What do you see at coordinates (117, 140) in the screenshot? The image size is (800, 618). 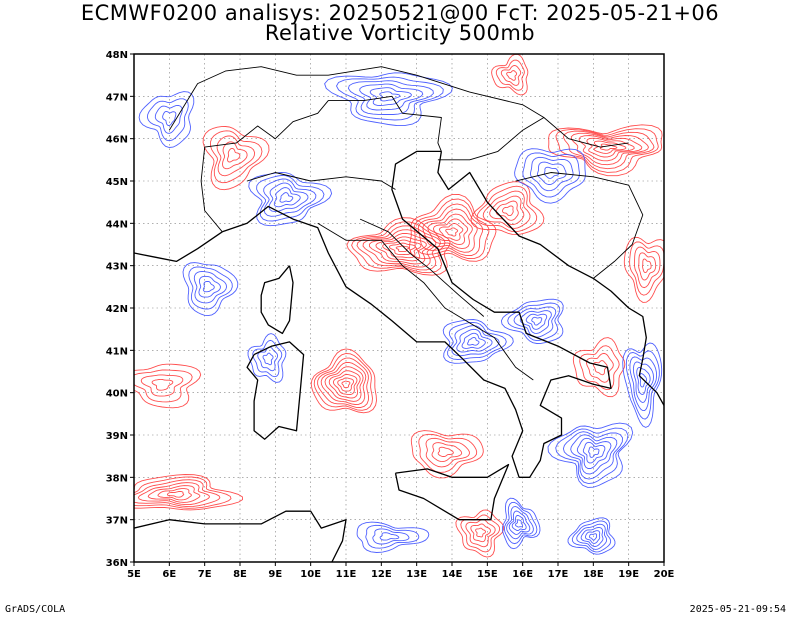 I see `lat-tick-label: 46N` at bounding box center [117, 140].